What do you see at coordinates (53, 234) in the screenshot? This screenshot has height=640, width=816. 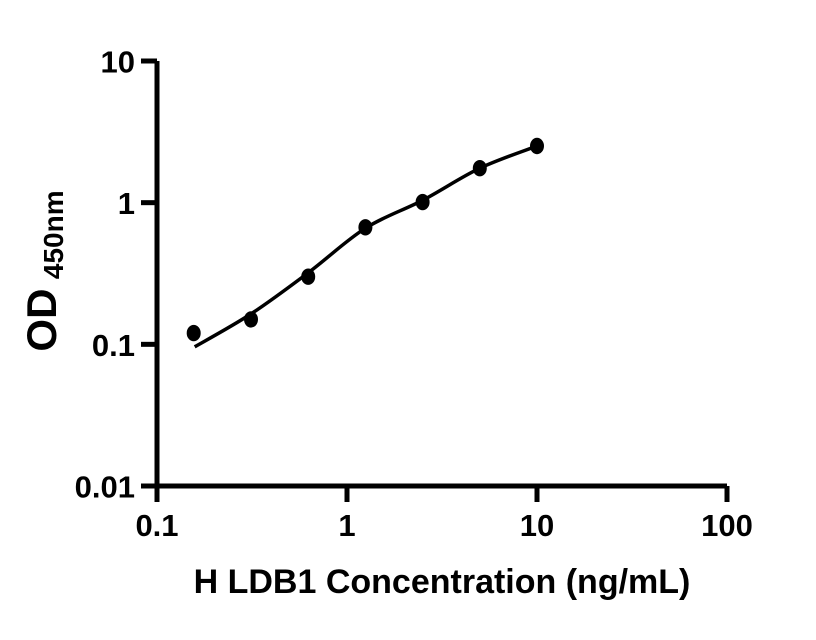 I see `y-axis-title-sub: 450nm` at bounding box center [53, 234].